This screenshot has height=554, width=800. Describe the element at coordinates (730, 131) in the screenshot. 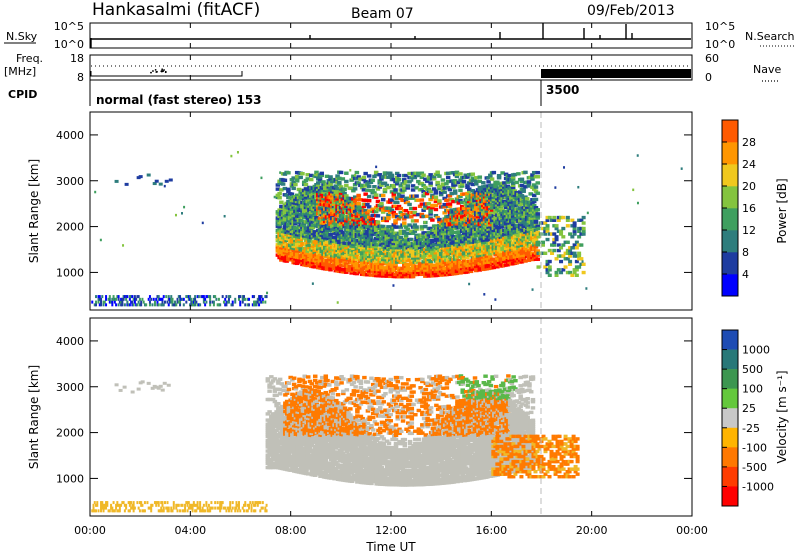

I see `colorbar-swatch` at that location.